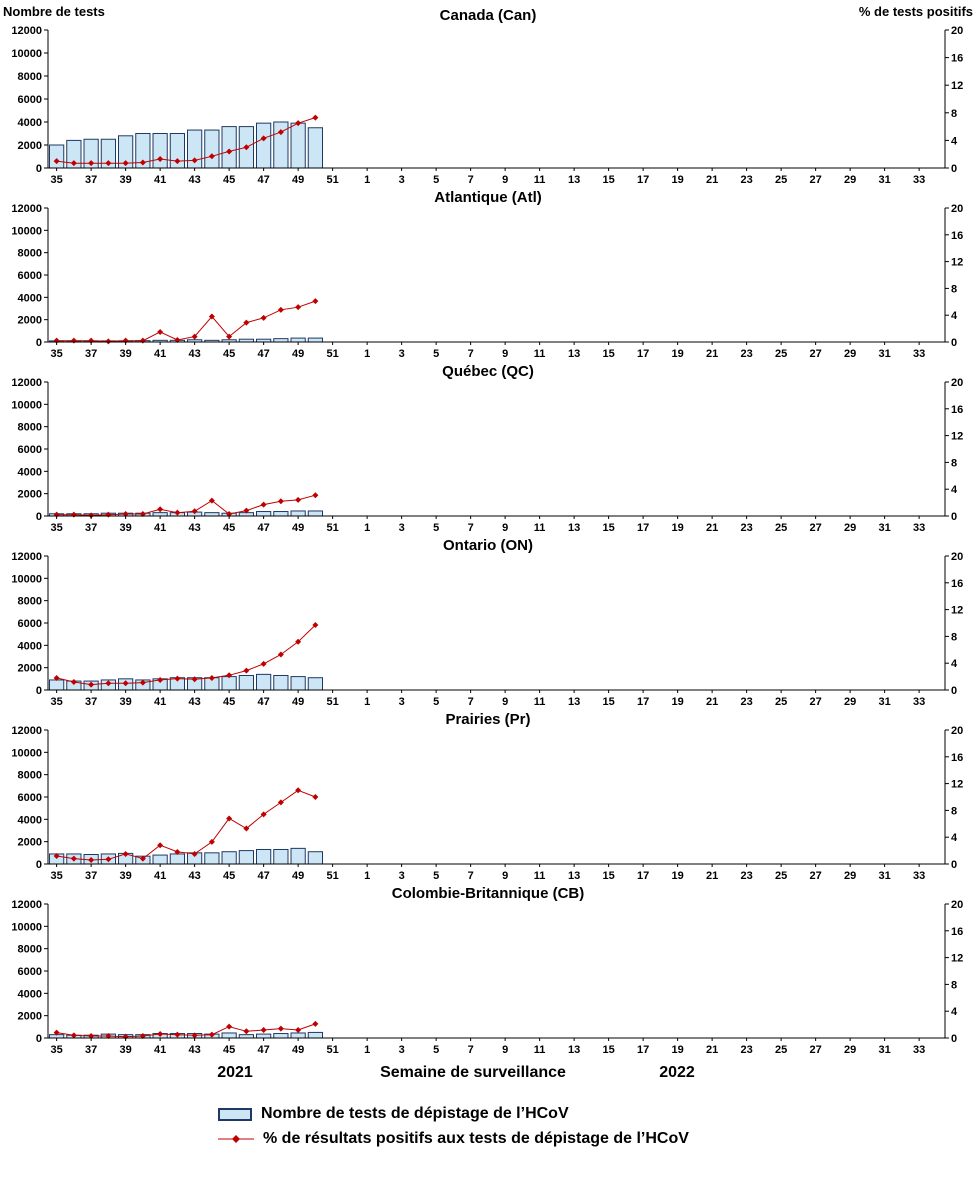 The width and height of the screenshot is (976, 1184). What do you see at coordinates (574, 180) in the screenshot?
I see `x-tick-label: 13` at bounding box center [574, 180].